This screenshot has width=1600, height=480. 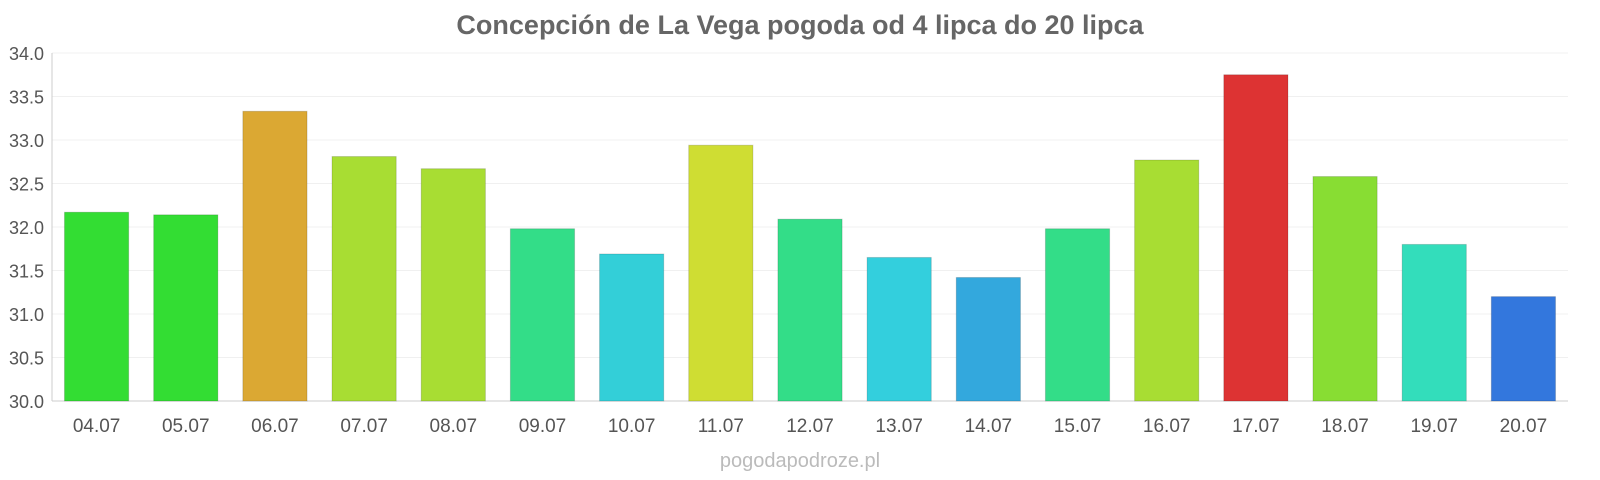 What do you see at coordinates (1434, 426) in the screenshot?
I see `x-tick-label: 19.07` at bounding box center [1434, 426].